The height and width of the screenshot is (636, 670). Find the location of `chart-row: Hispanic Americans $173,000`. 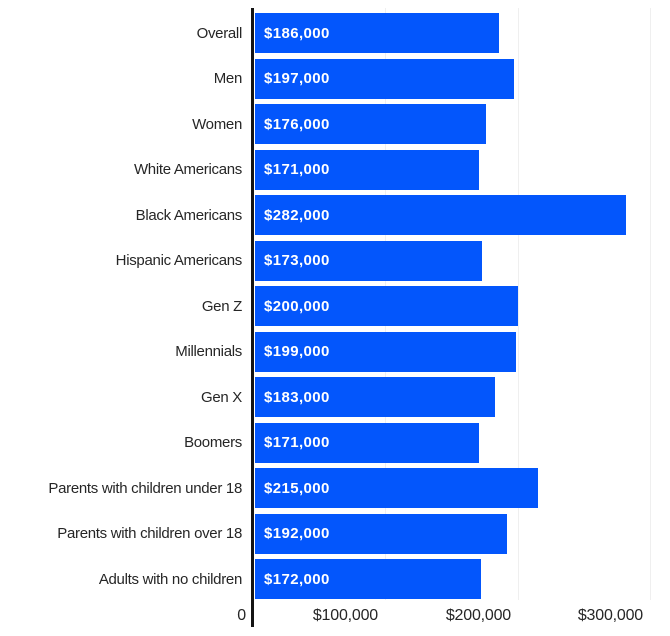

chart-row: Hispanic Americans $173,000 is located at coordinates (335, 260).